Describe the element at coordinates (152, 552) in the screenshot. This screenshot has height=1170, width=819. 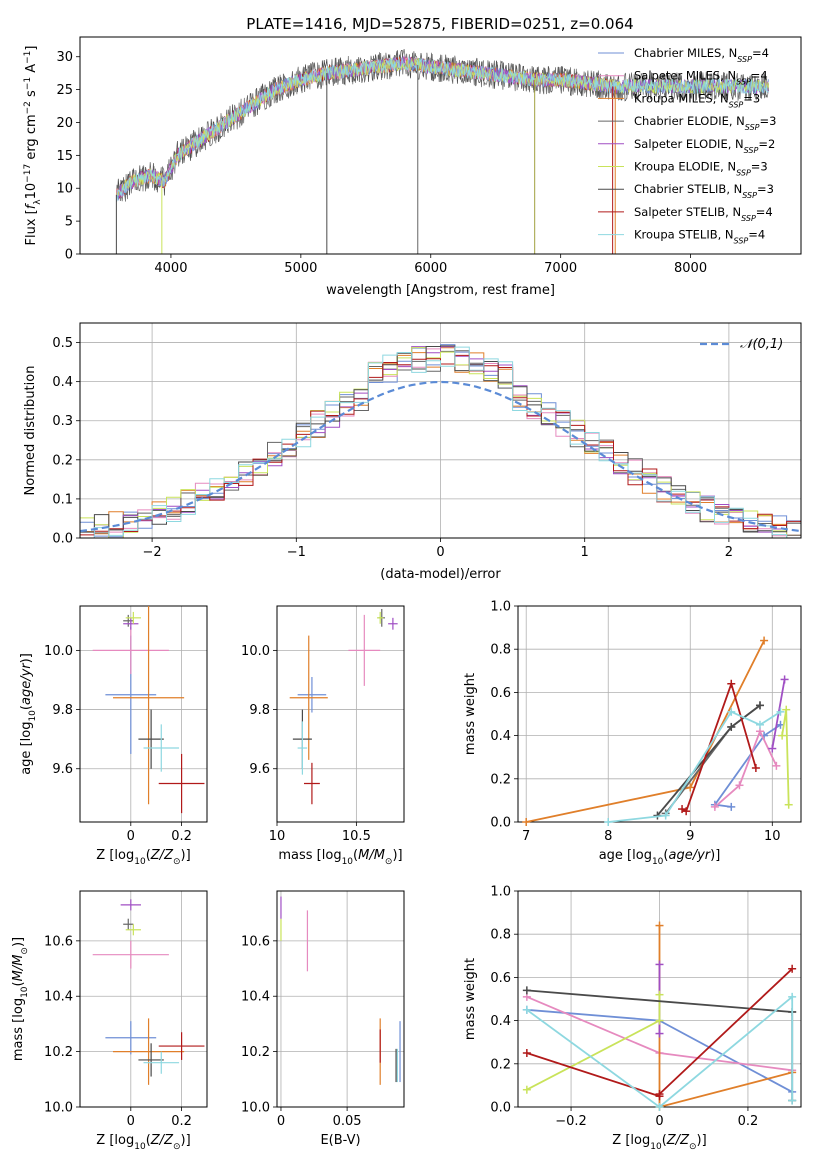
I see `x-tick-label: −2` at that location.